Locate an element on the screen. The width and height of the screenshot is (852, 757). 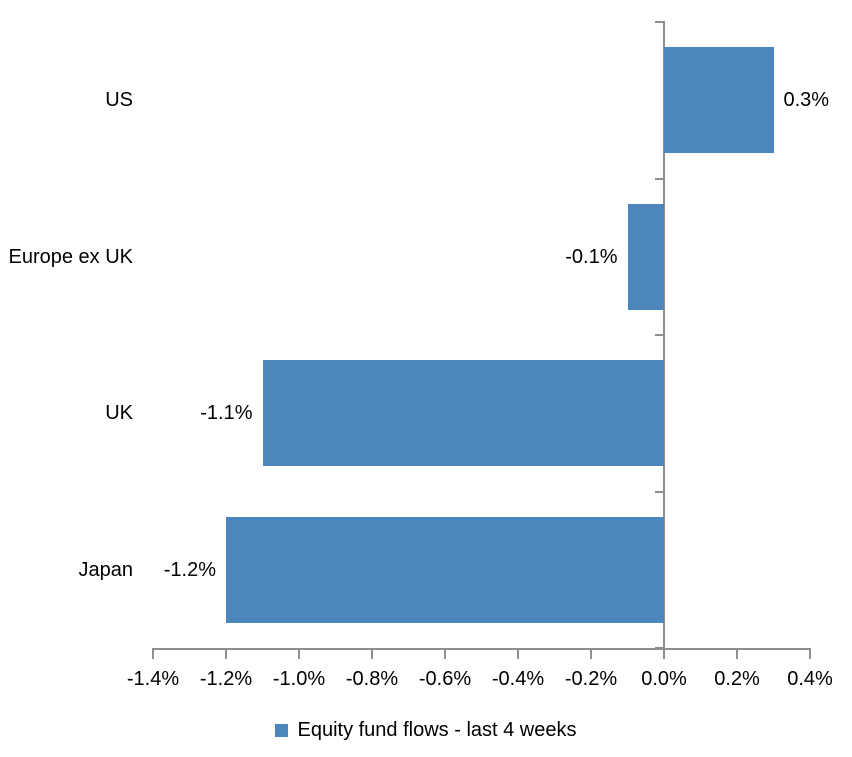
bar-europe-ex-uk is located at coordinates (645, 256).